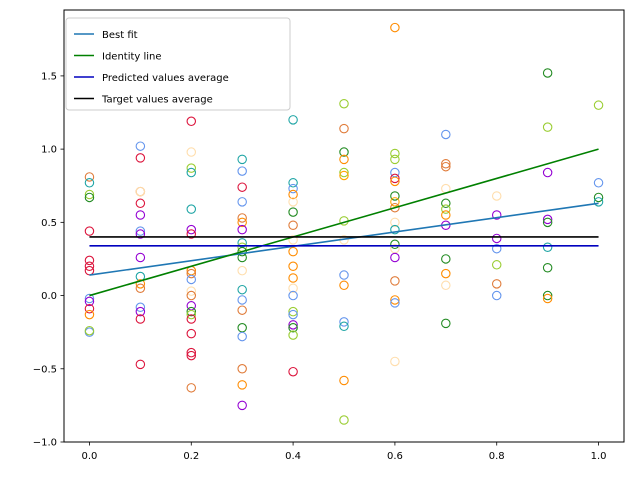 The width and height of the screenshot is (640, 480). I want to click on y-tick-label: 1.0, so click(49, 150).